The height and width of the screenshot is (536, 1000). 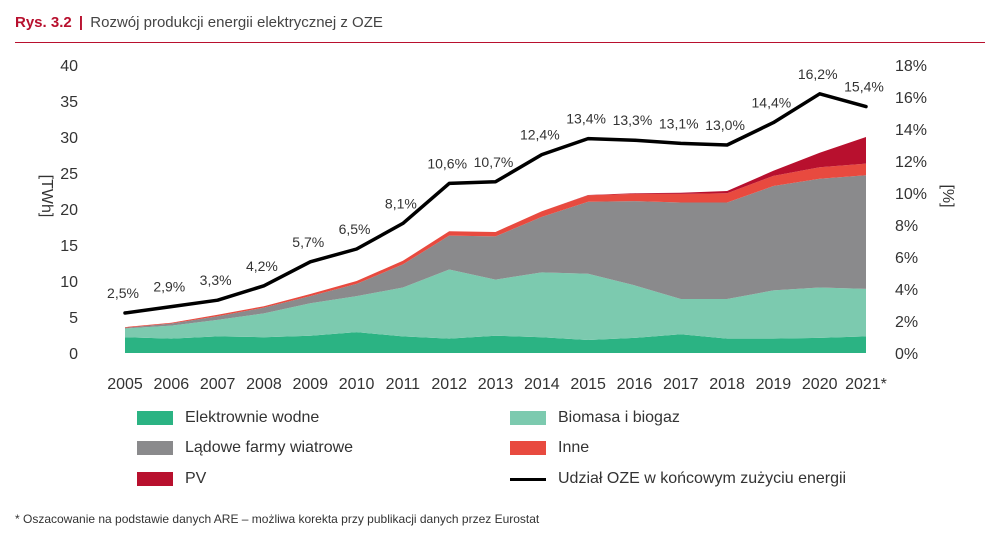 What do you see at coordinates (449, 384) in the screenshot?
I see `x-tick-label: 2012` at bounding box center [449, 384].